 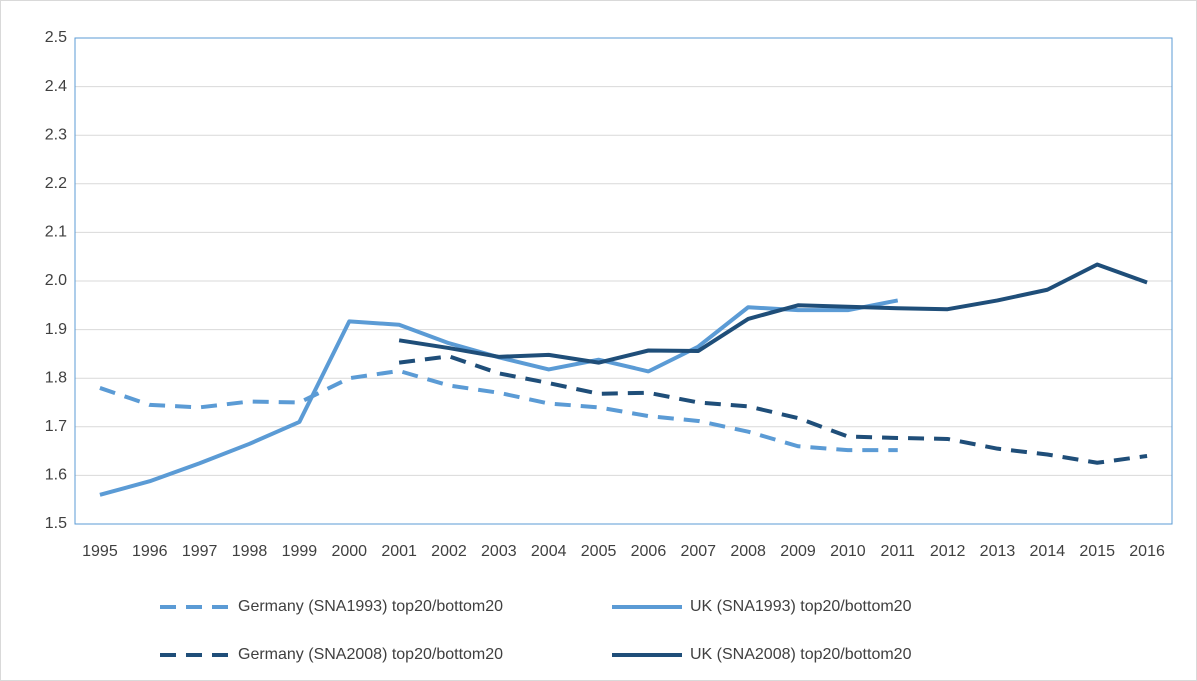 What do you see at coordinates (948, 551) in the screenshot?
I see `x-tick-label: 2012` at bounding box center [948, 551].